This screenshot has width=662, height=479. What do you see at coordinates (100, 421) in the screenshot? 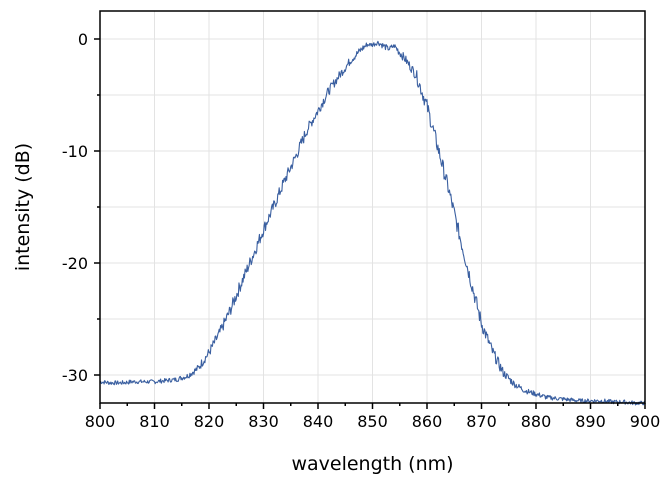
I see `x-tick-label-800: 800` at bounding box center [100, 421].